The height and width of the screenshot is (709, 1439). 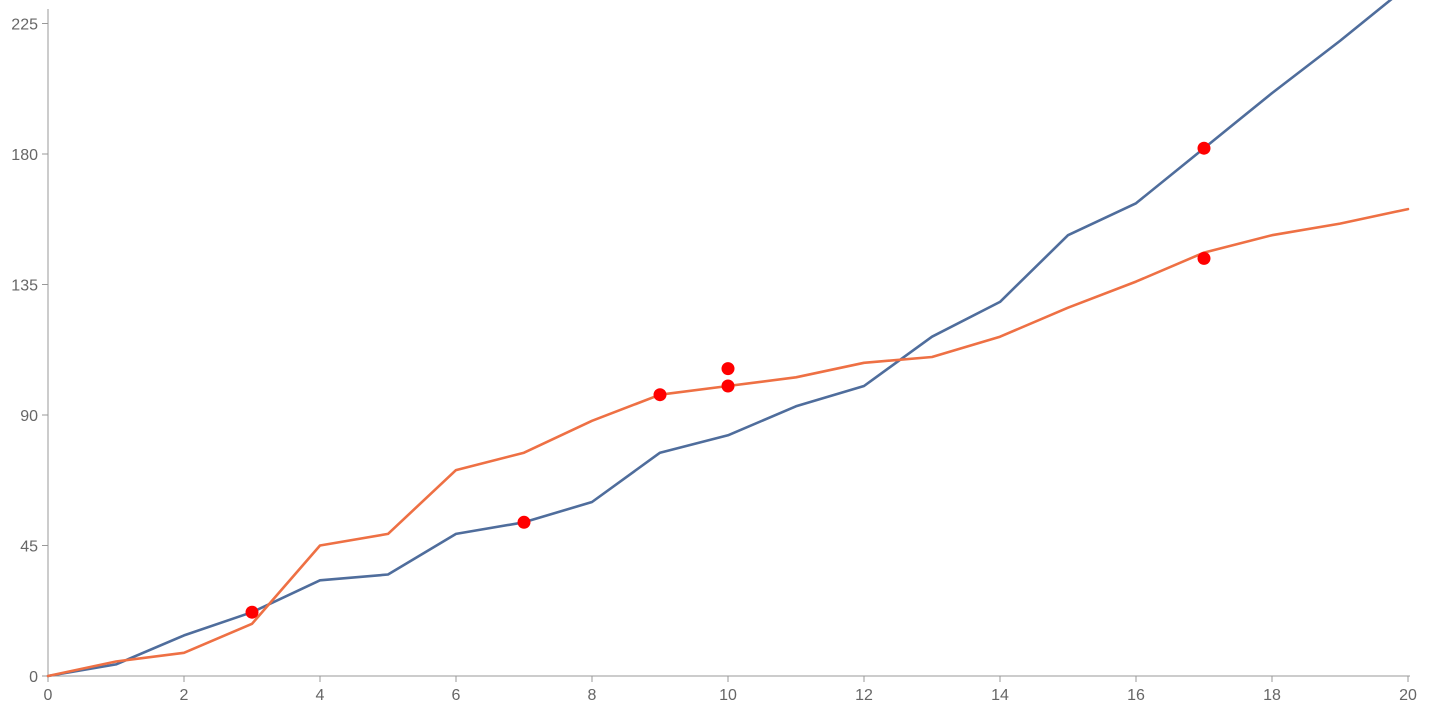 What do you see at coordinates (24, 286) in the screenshot?
I see `y-tick-label: 135` at bounding box center [24, 286].